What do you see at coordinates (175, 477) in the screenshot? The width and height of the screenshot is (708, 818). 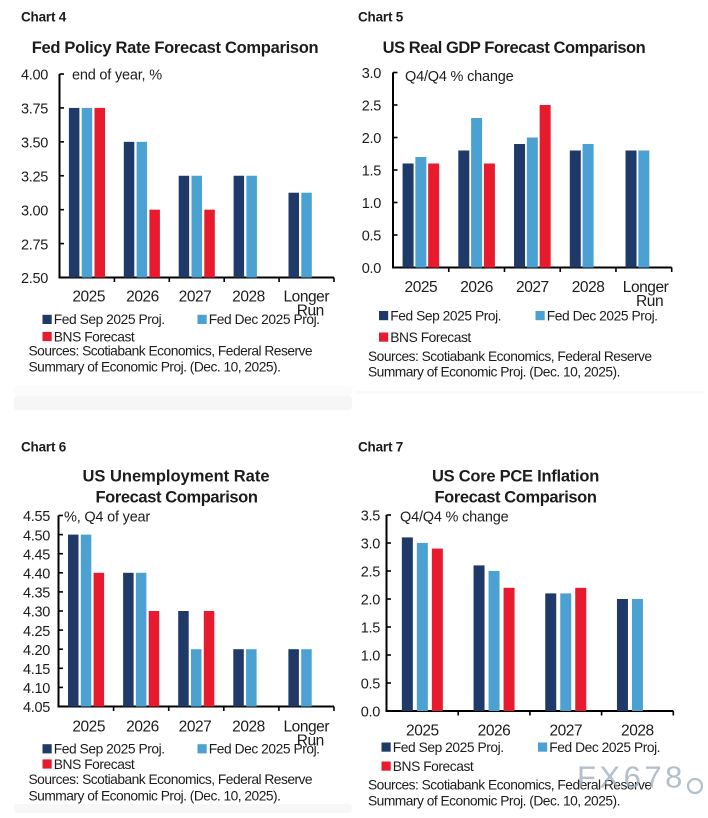 I see `svg-text: US Unemployment Rate` at bounding box center [175, 477].